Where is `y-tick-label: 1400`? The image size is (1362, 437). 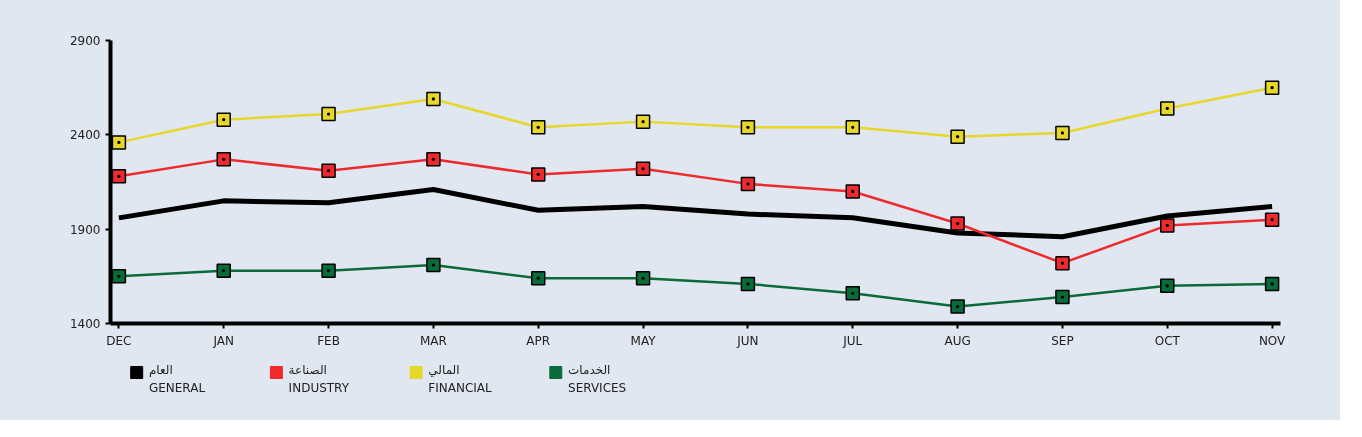
y-tick-label: 1400 is located at coordinates (85, 324).